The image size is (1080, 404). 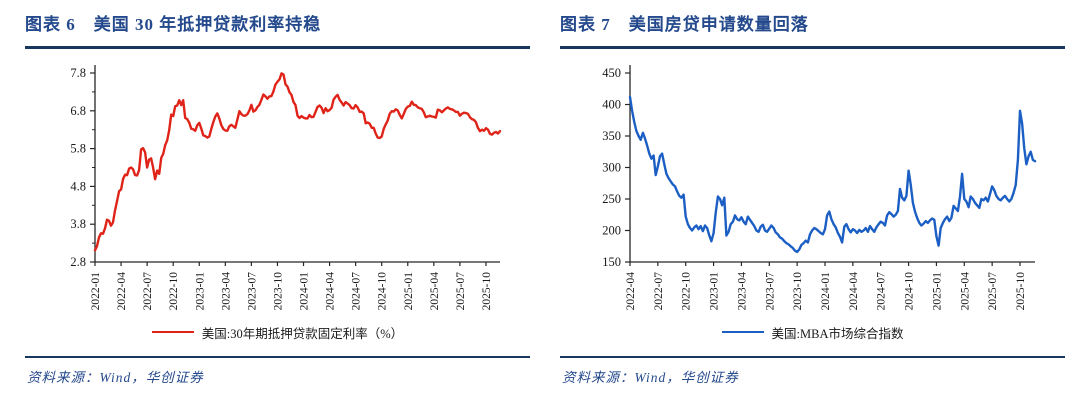 I want to click on svg-text: 200, so click(x=611, y=231).